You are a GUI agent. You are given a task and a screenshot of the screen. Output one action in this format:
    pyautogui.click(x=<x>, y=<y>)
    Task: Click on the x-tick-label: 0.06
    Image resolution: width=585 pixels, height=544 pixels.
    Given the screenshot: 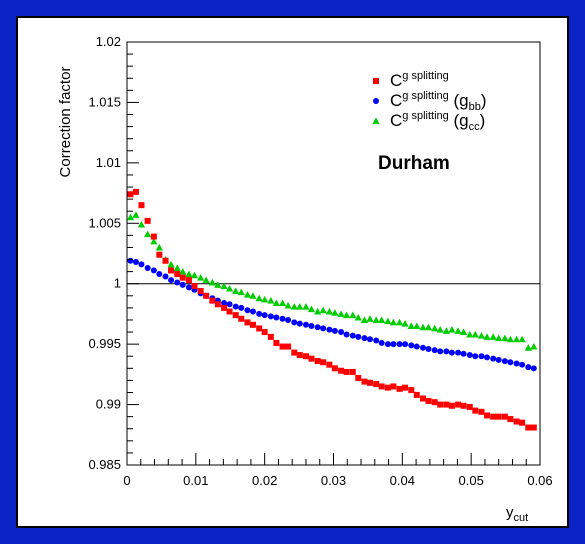 What is the action you would take?
    pyautogui.click(x=539, y=480)
    